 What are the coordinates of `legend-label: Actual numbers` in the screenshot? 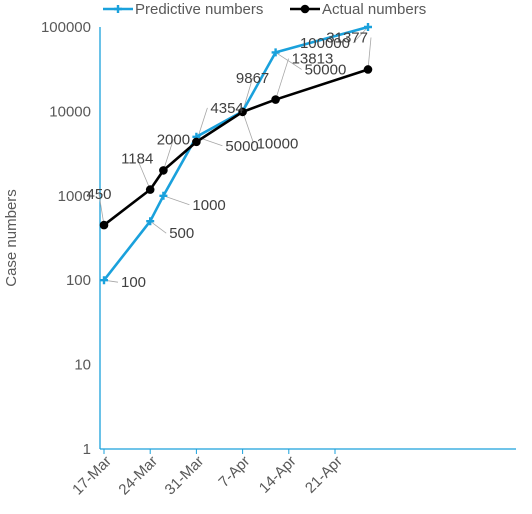 It's located at (374, 9).